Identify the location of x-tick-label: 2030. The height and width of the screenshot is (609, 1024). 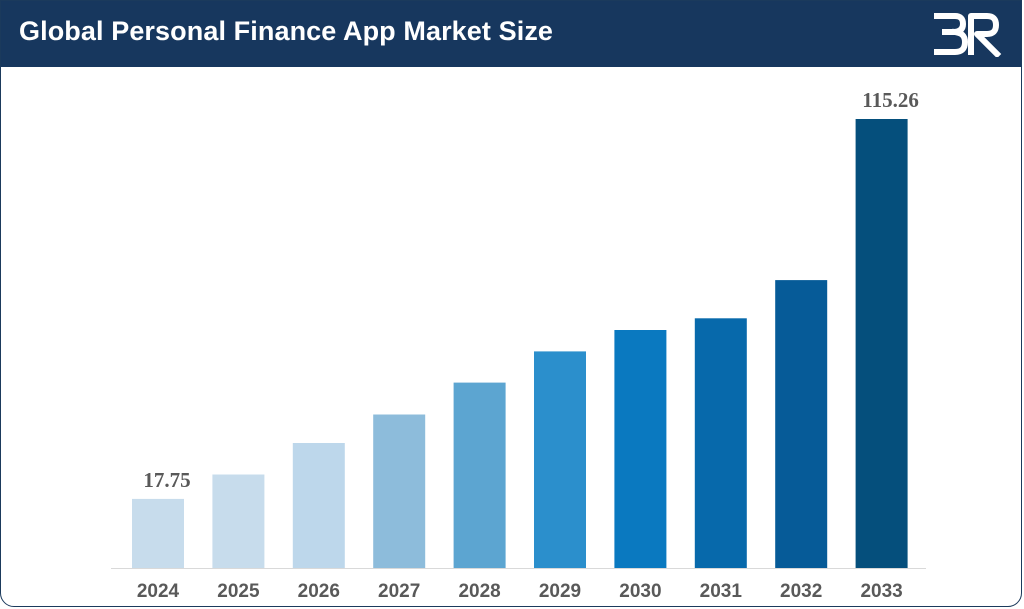
(640, 591).